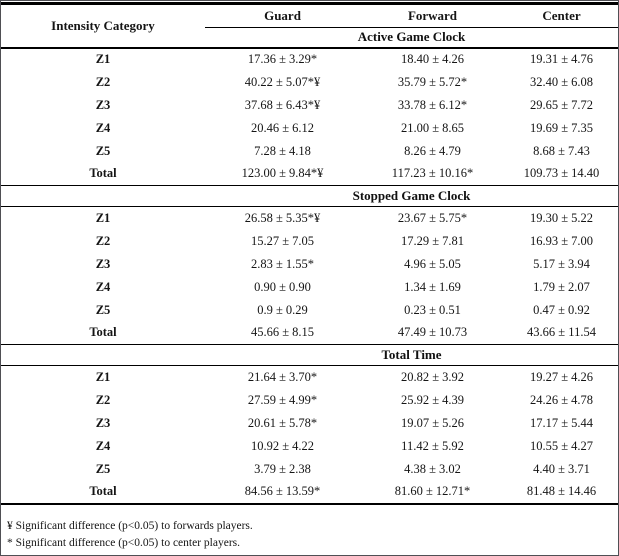 The height and width of the screenshot is (556, 619). I want to click on center-value-cell: 0.47 ± 0.92, so click(561, 309).